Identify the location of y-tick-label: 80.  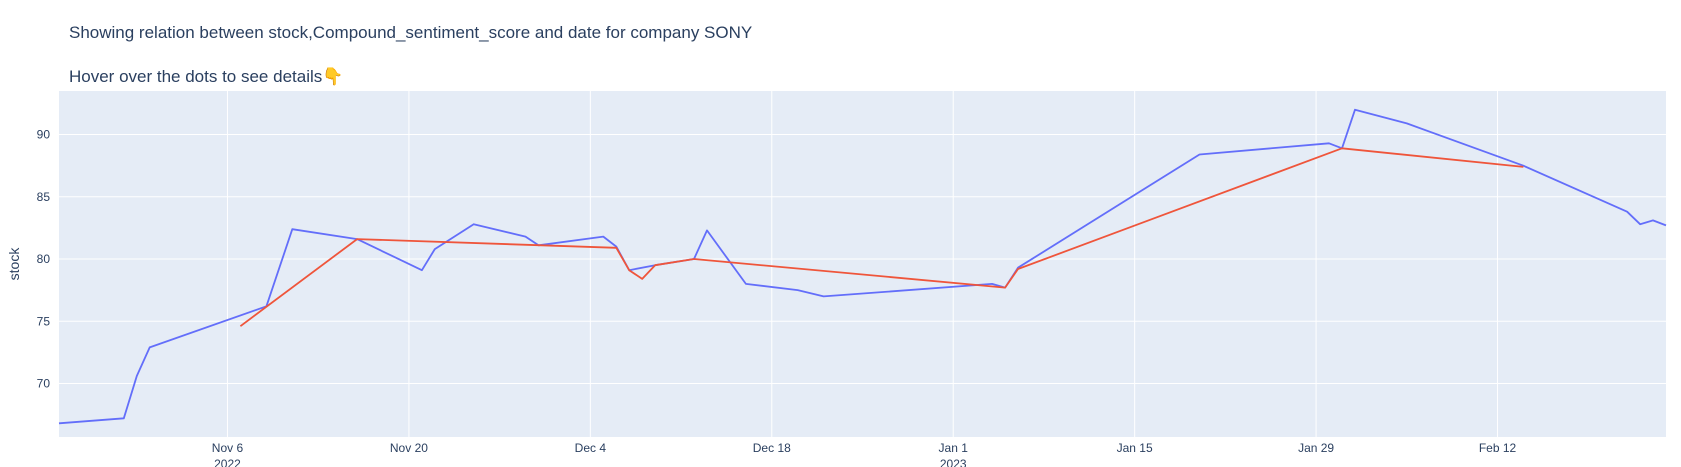
(44, 259).